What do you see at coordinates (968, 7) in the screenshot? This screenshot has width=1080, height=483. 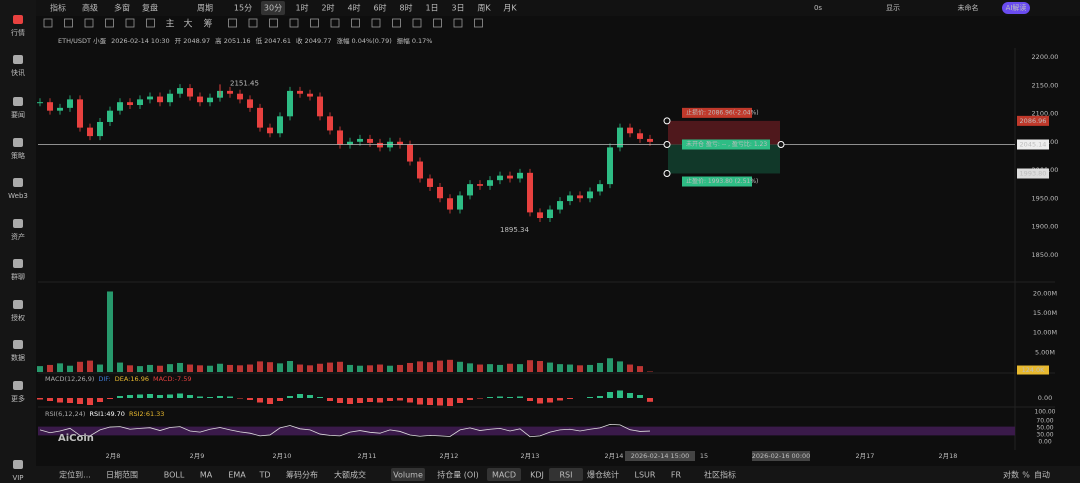 I see `toolbar-right-item: 未命名` at bounding box center [968, 7].